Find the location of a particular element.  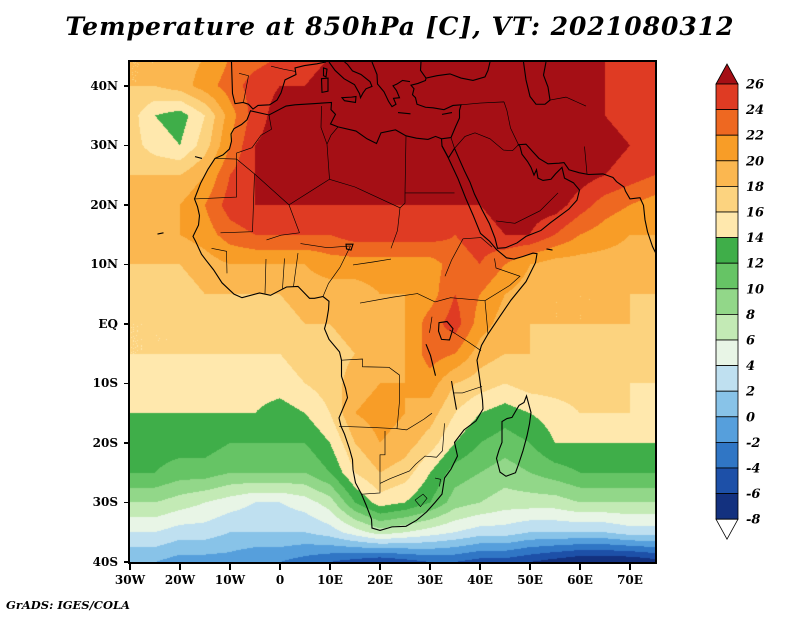

colorbar-label: 22 is located at coordinates (754, 136).